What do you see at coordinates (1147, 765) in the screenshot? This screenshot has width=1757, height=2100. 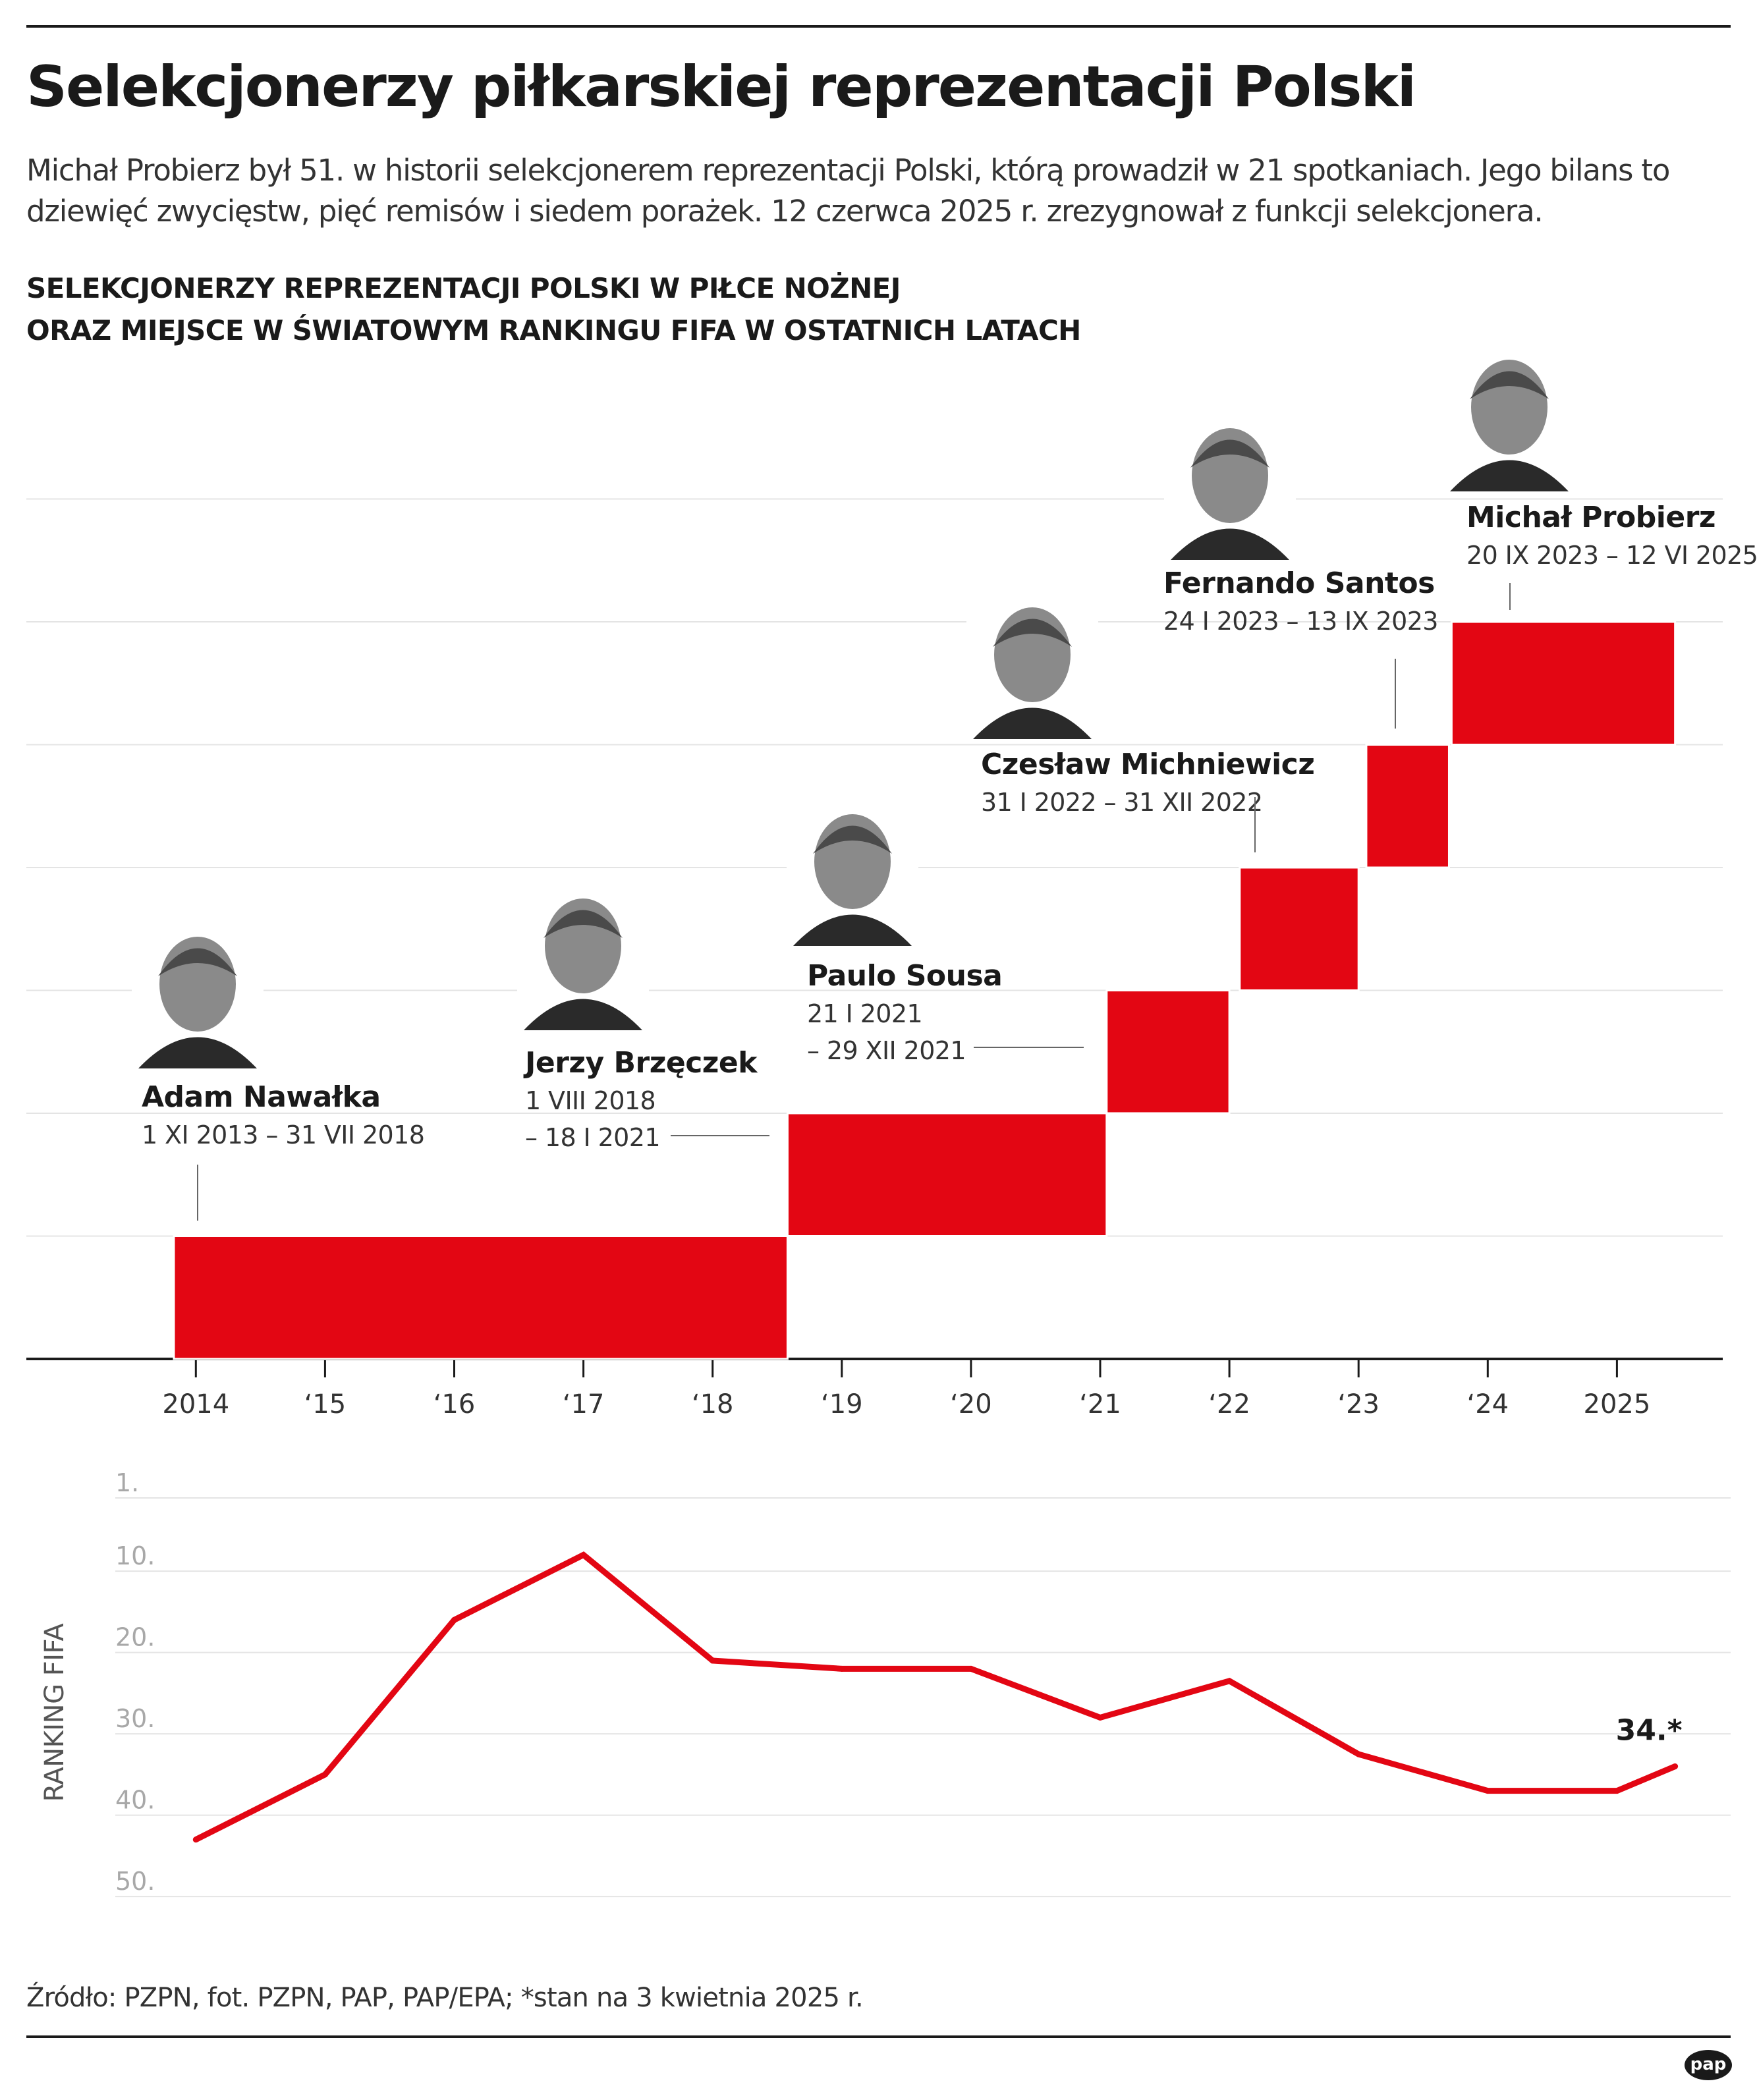 I see `coach-name: Czesław Michniewicz` at bounding box center [1147, 765].